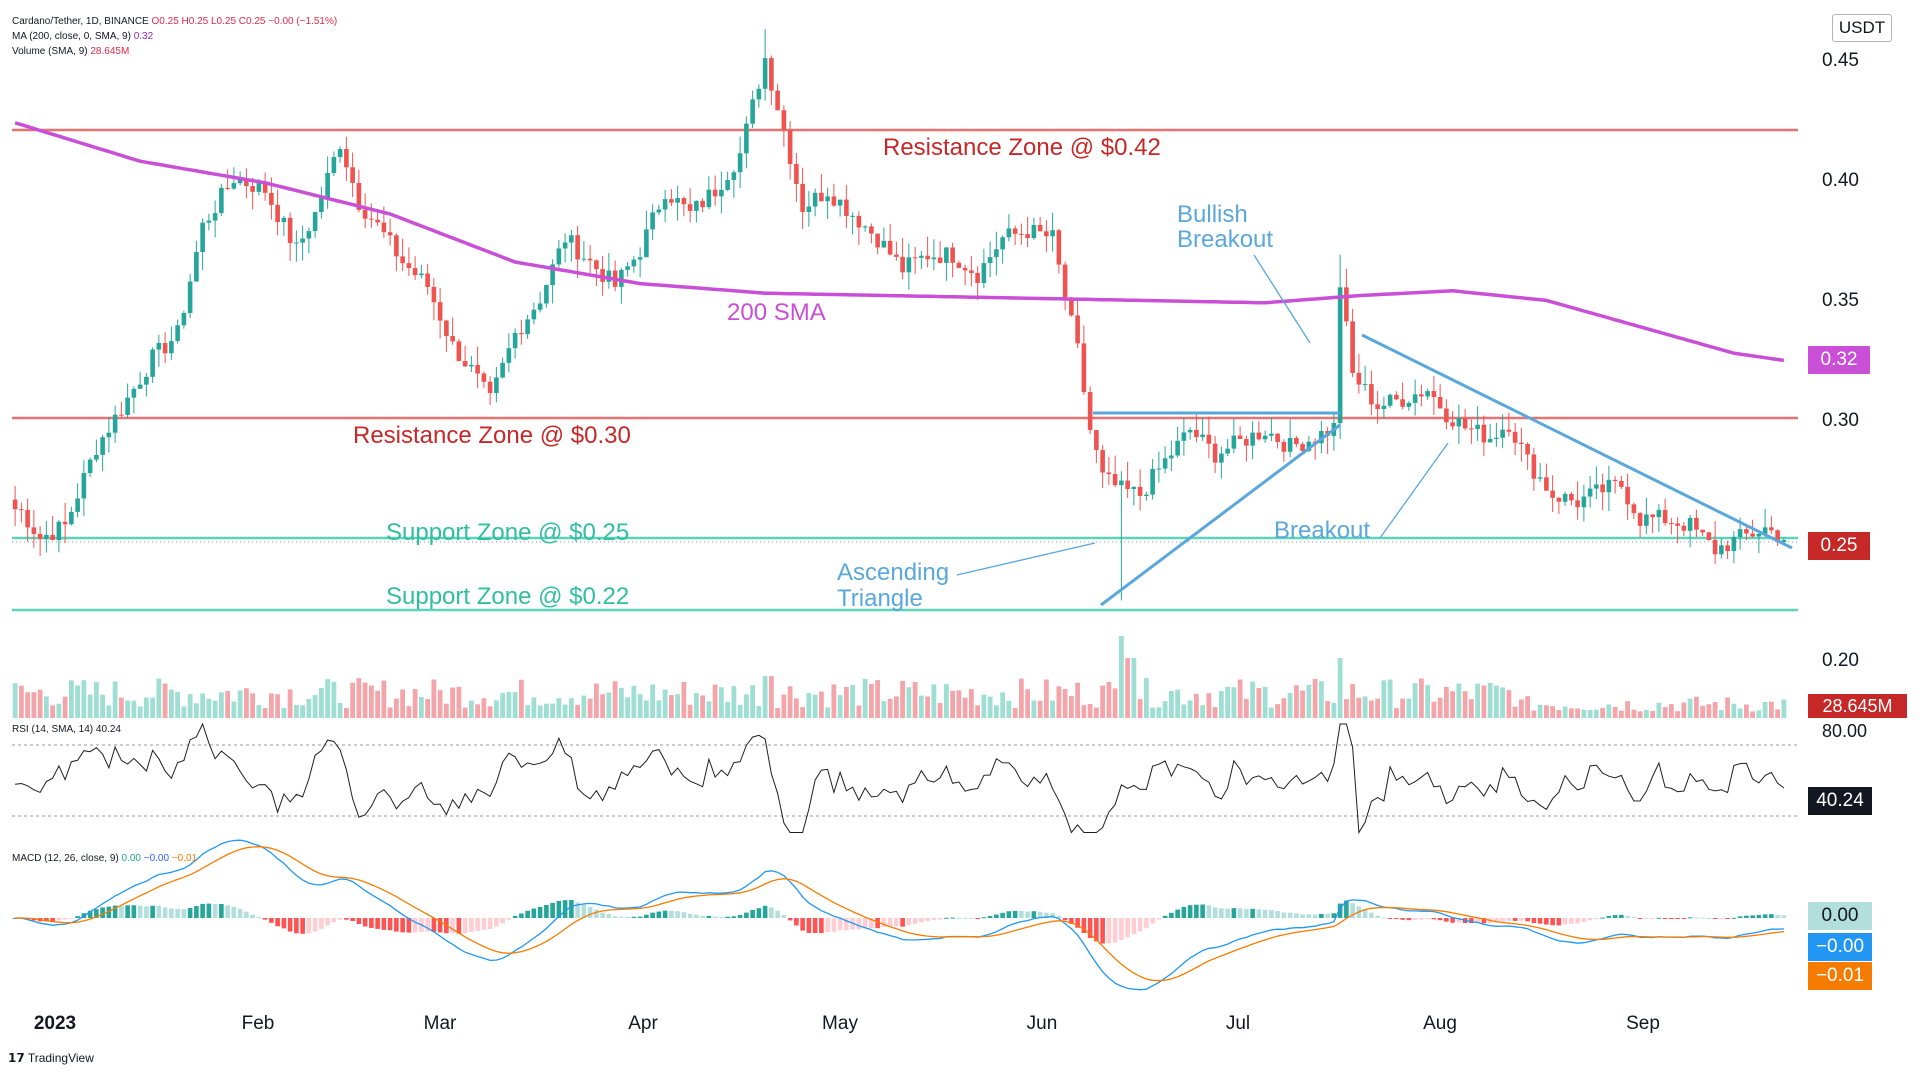  Describe the element at coordinates (65, 858) in the screenshot. I see `macd-legend-label: MACD (12, 26, close, 9)` at that location.